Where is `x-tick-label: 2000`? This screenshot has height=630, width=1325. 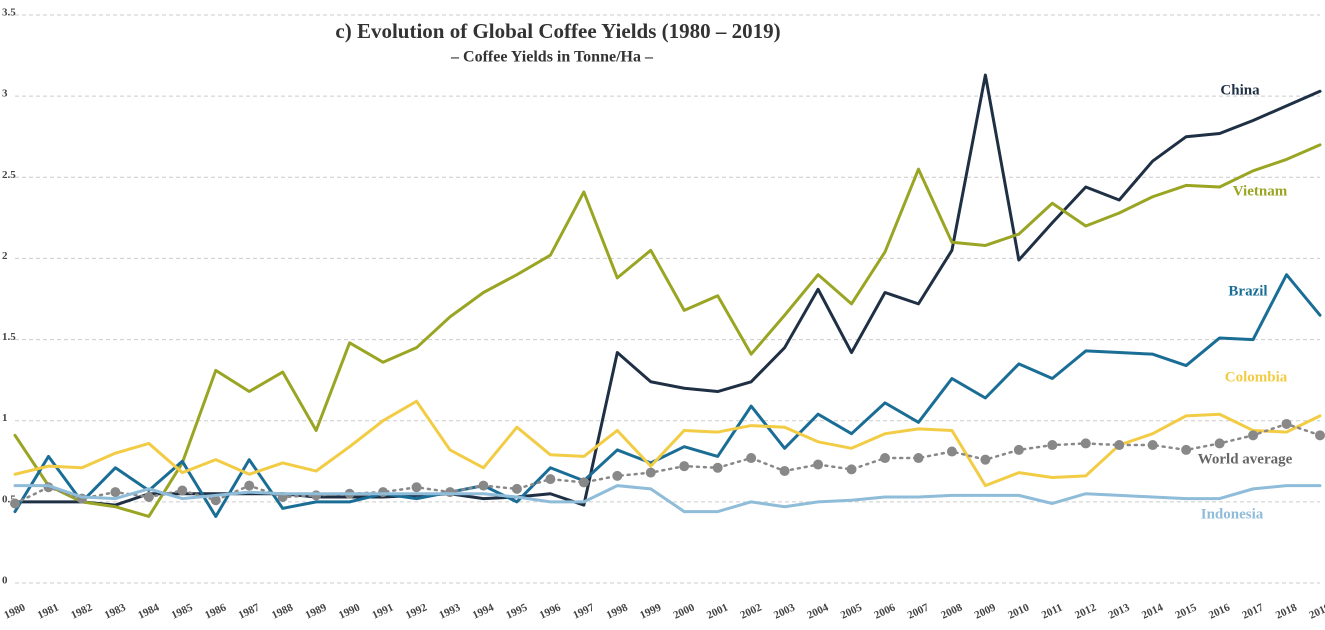
x-tick-label: 2000 is located at coordinates (684, 611).